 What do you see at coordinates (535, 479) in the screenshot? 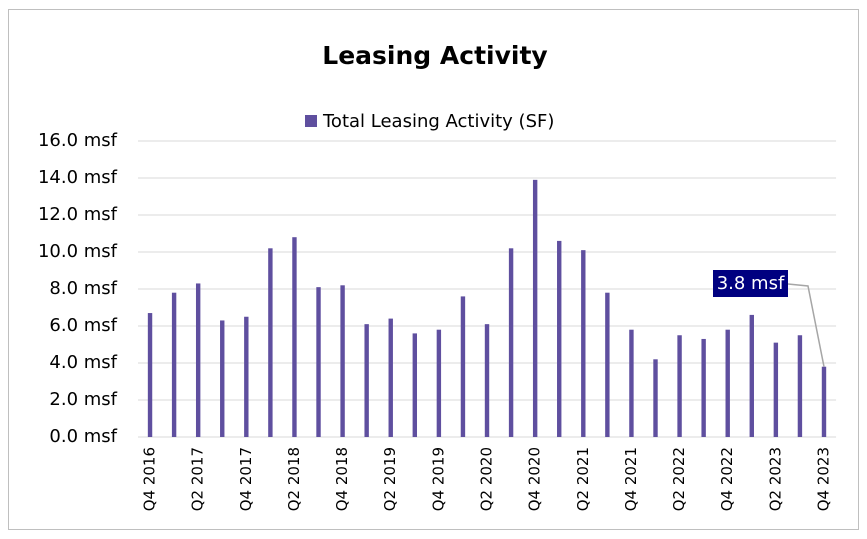
I see `x-tick-label: Q4 2020` at bounding box center [535, 479].